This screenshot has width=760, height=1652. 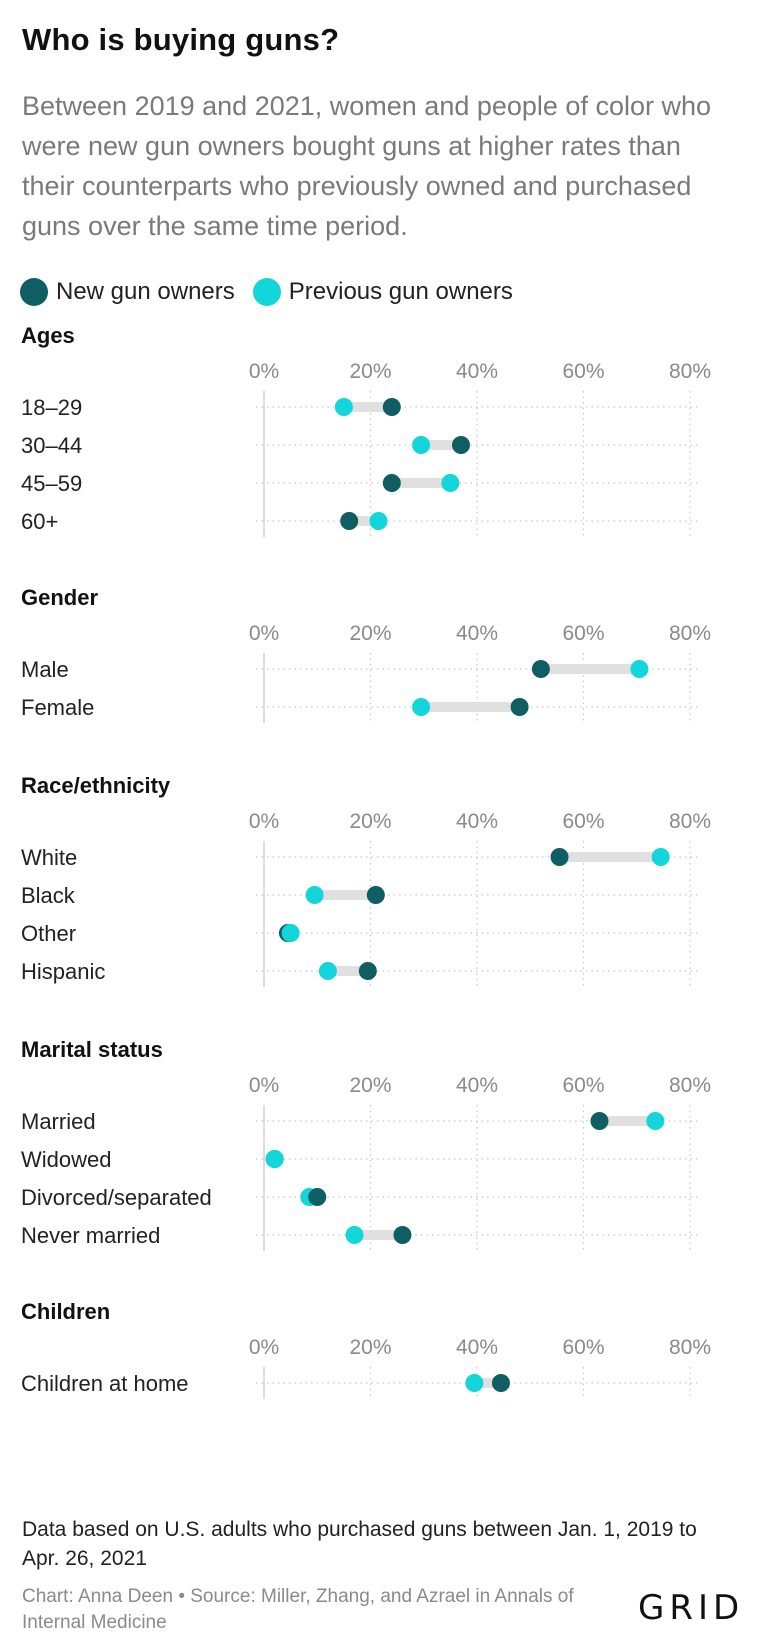 I want to click on row-label: Other, so click(x=48, y=933).